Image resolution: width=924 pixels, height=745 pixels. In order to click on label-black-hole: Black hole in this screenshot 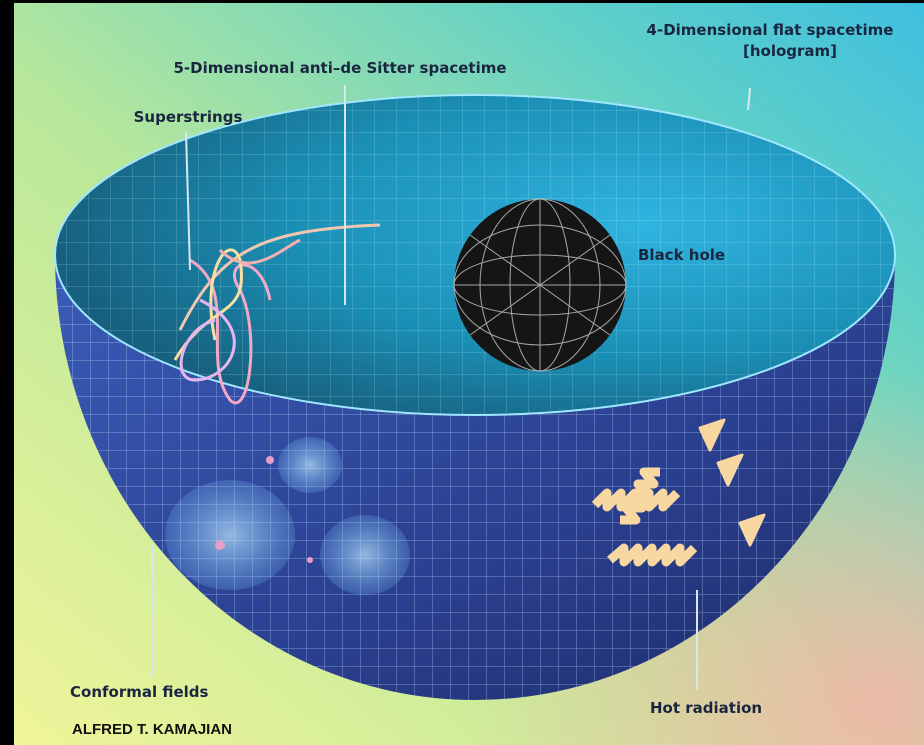, I will do `click(681, 255)`.